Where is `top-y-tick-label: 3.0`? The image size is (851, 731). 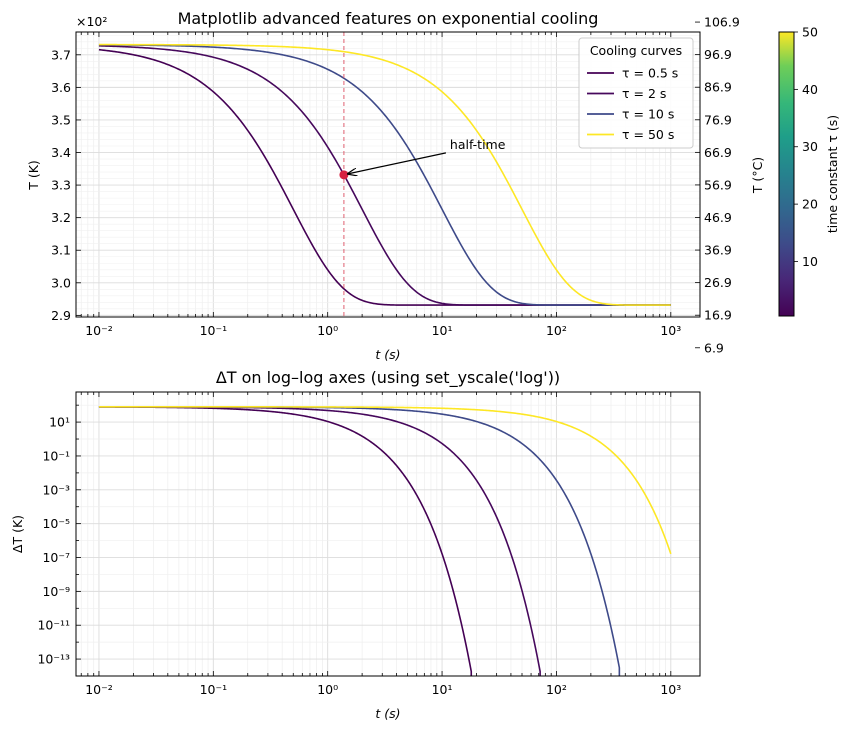
top-y-tick-label: 3.0 is located at coordinates (61, 282).